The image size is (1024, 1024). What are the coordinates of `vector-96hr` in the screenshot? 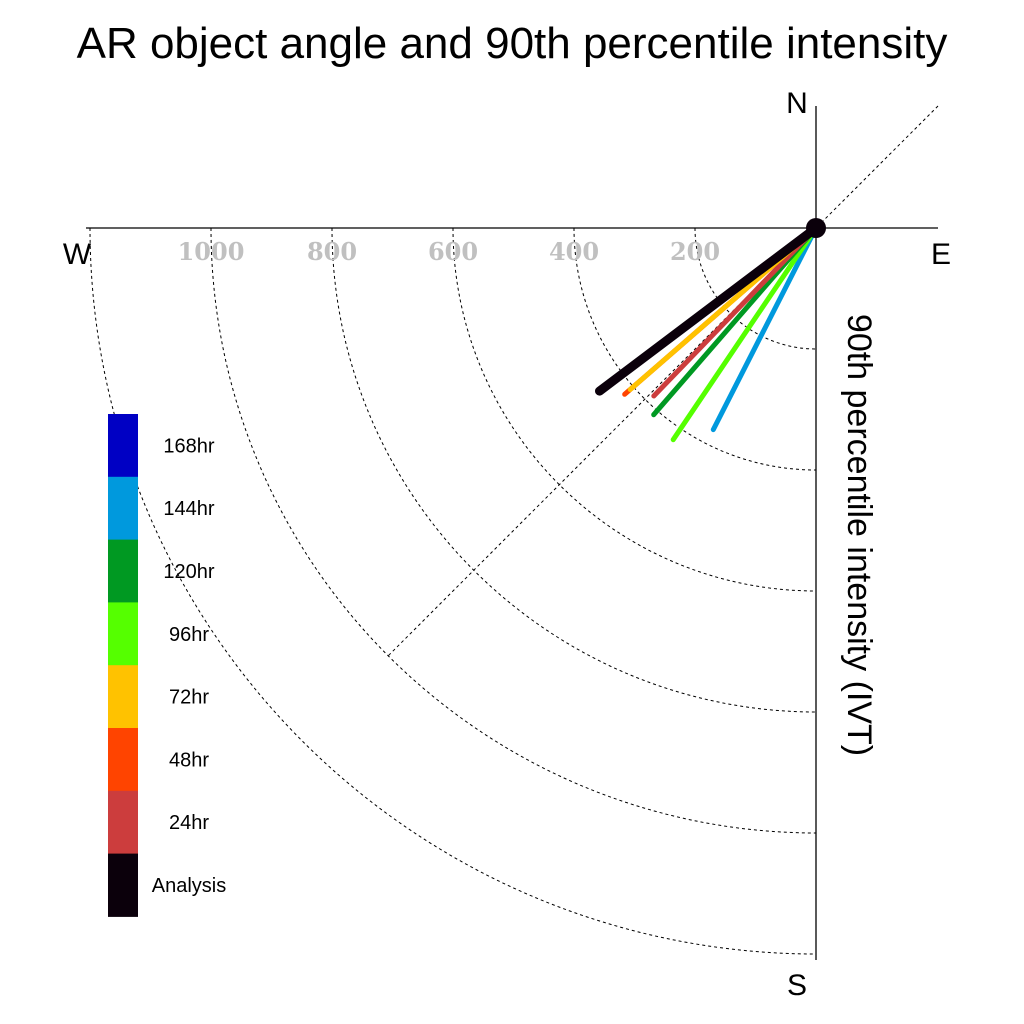 It's located at (744, 334).